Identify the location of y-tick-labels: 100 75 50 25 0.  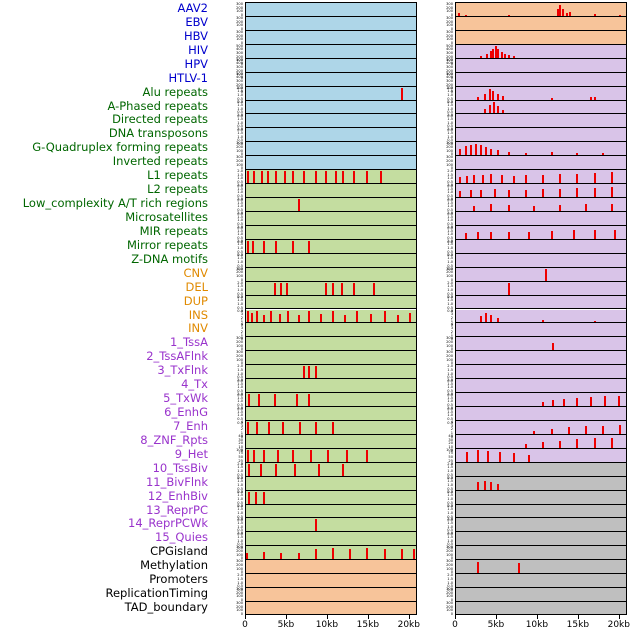
(449, 457).